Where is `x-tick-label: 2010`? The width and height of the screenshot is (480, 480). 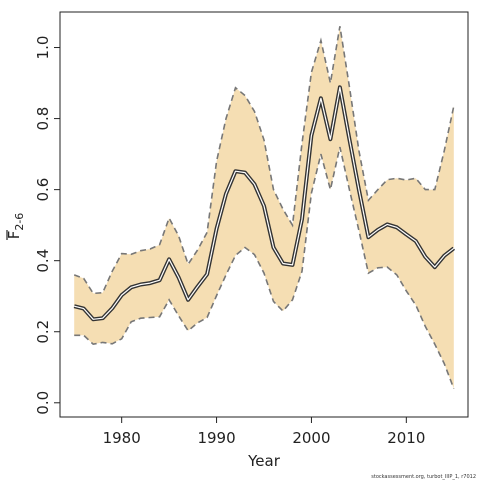
x-tick-label: 2010 is located at coordinates (406, 438).